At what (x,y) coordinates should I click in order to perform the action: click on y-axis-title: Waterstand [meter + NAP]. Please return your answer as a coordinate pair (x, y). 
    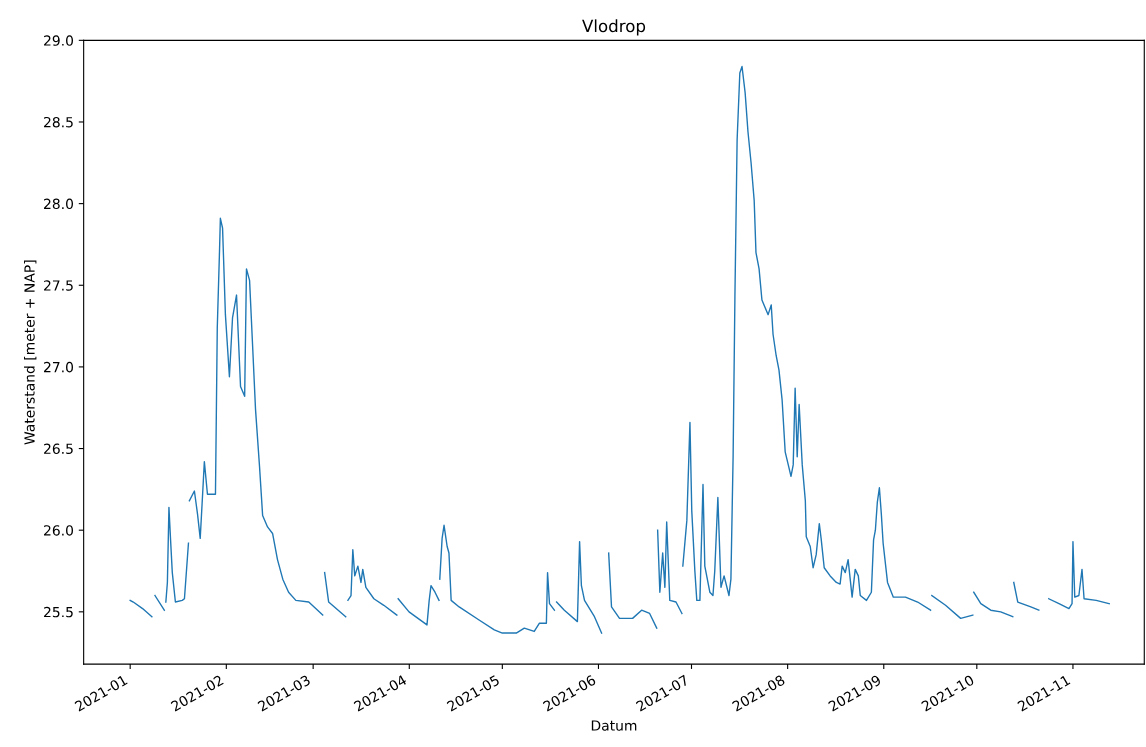
    Looking at the image, I should click on (30, 352).